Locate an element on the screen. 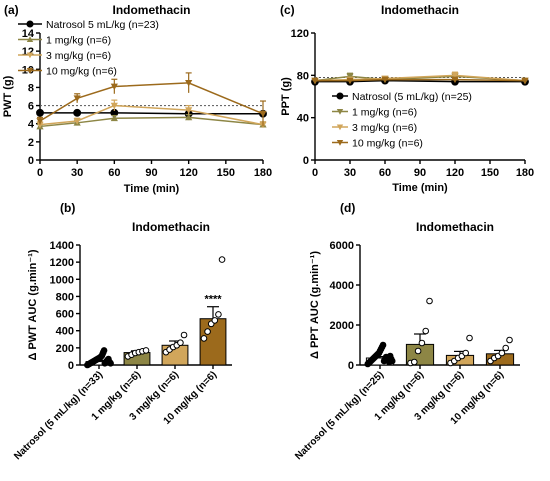 The height and width of the screenshot is (481, 550). x-tick-label-c: 150 is located at coordinates (490, 173).